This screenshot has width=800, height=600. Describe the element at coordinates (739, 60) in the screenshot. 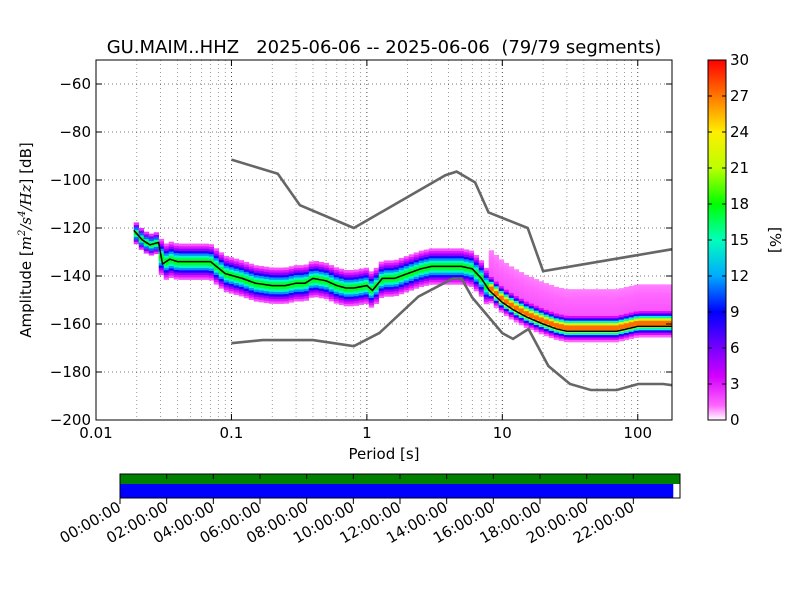

I see `colorbar-tick-label: 30` at that location.